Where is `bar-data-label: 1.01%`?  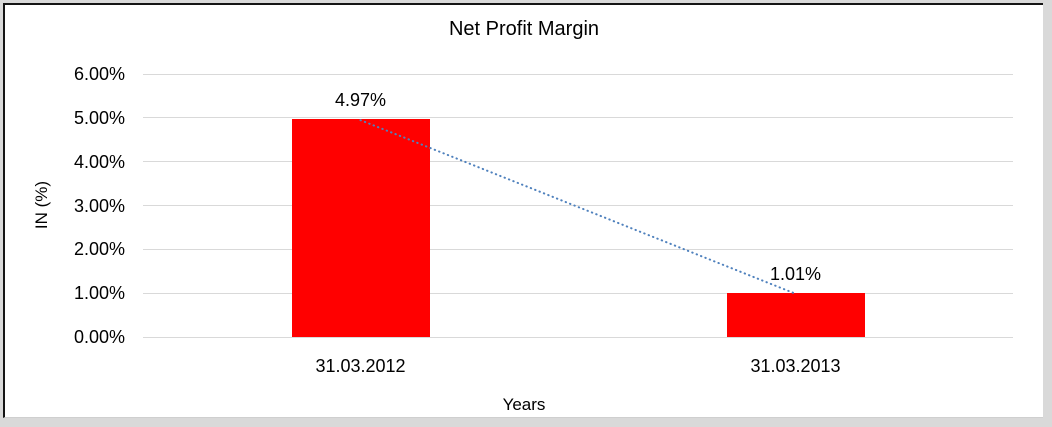 bar-data-label: 1.01% is located at coordinates (795, 273).